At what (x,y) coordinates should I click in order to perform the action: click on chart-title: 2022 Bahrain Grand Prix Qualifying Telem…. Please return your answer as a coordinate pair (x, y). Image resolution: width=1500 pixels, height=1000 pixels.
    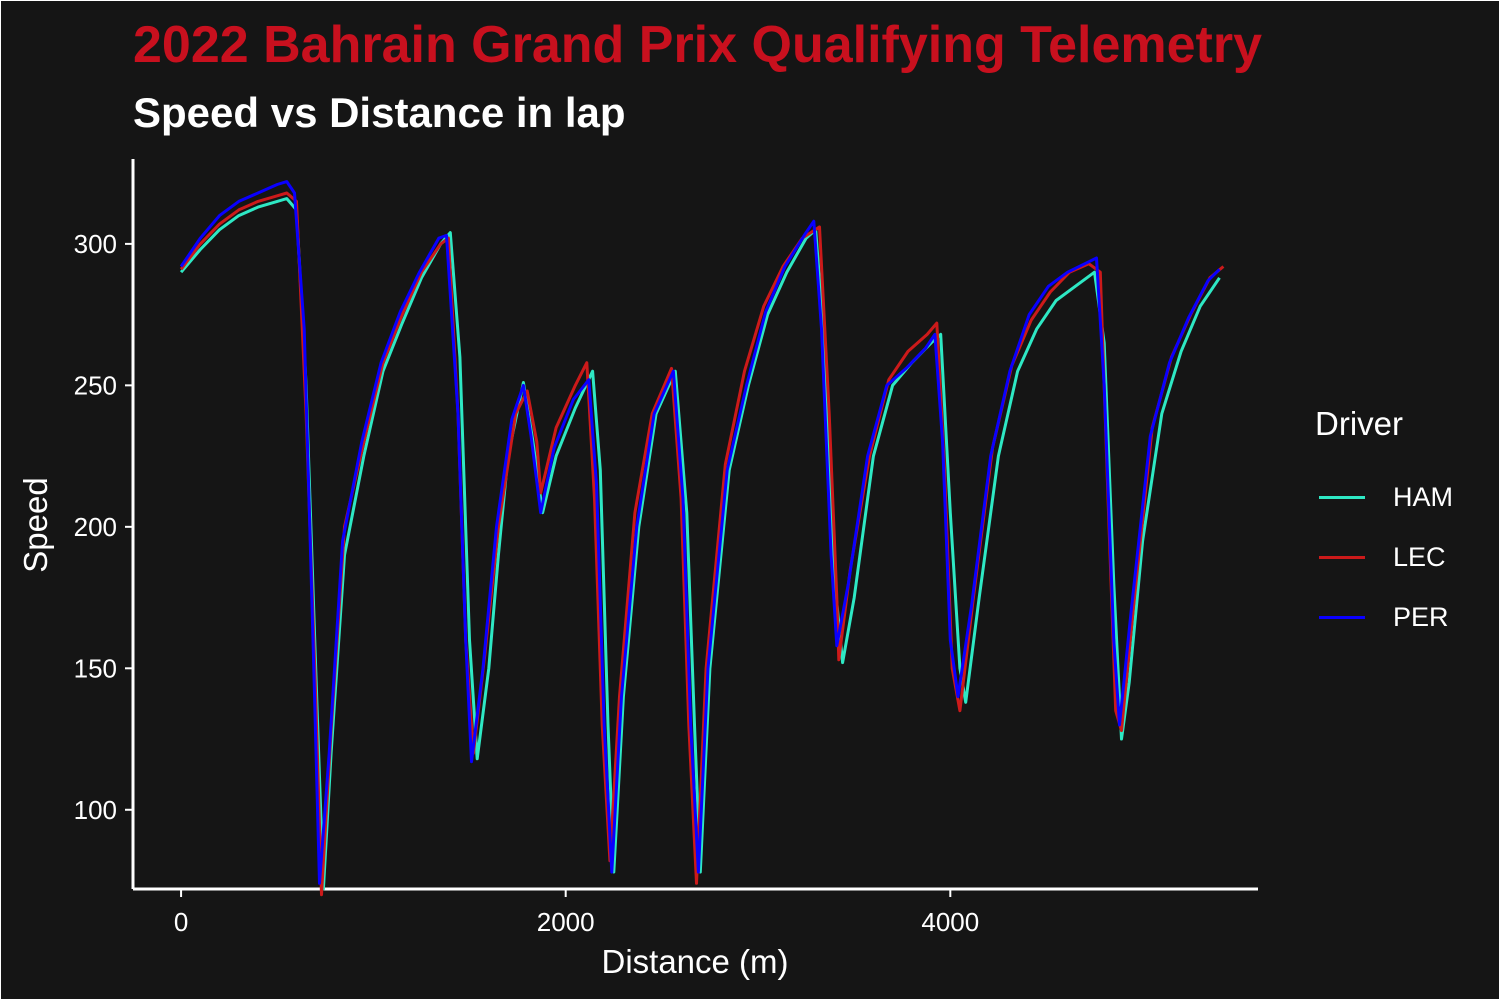
    Looking at the image, I should click on (697, 45).